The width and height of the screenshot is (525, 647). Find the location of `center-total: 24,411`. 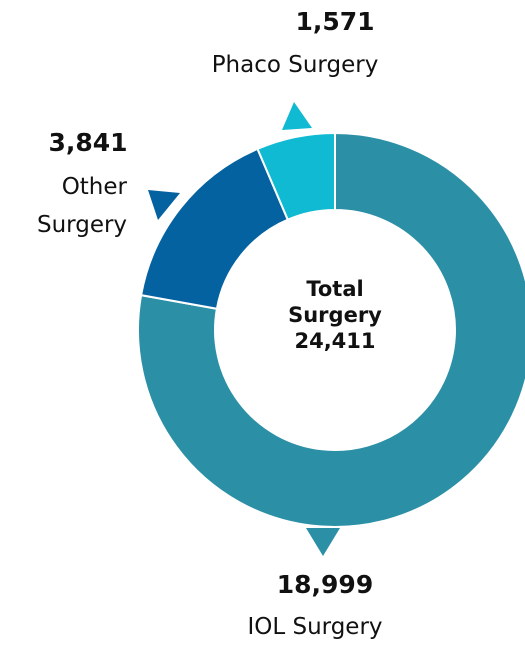

center-total: 24,411 is located at coordinates (335, 341).